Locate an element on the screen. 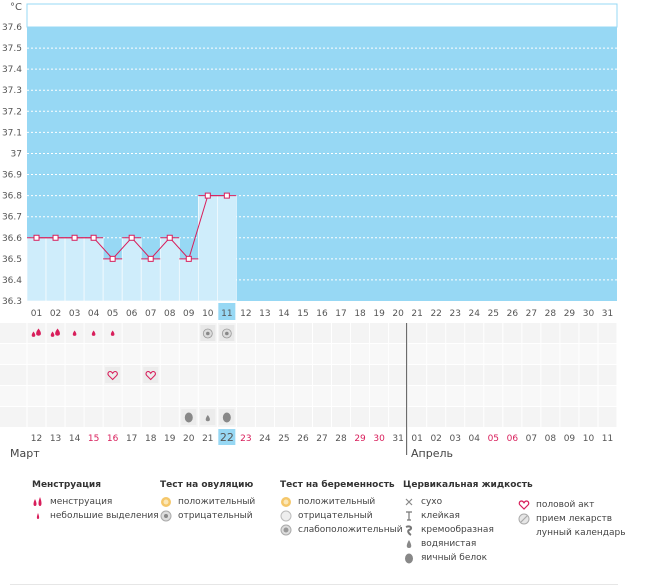  month-label-march: Март is located at coordinates (25, 453).